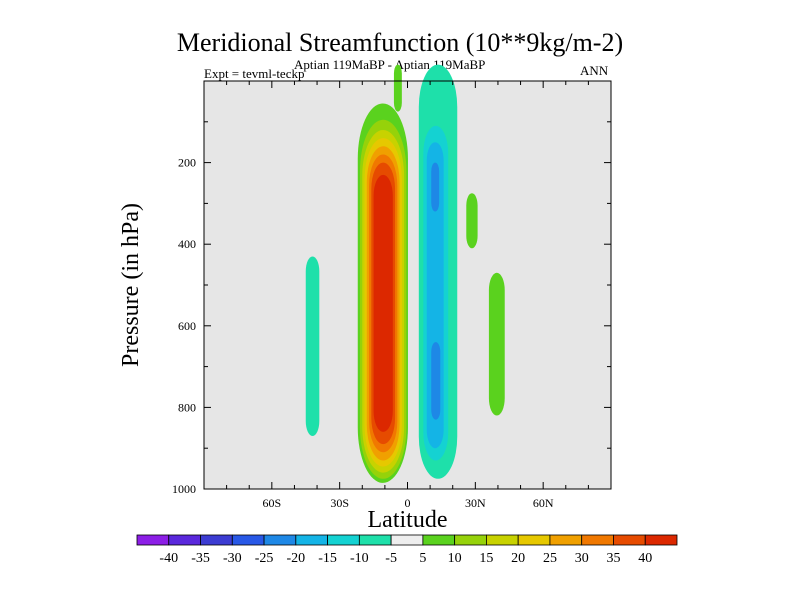 This screenshot has width=800, height=600. I want to click on colorbar-label: -30, so click(232, 558).